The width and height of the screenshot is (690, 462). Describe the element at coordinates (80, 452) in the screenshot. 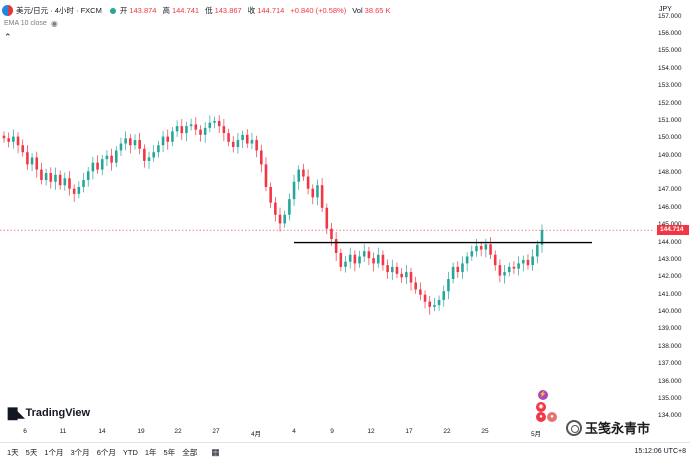

I see `period-3m-button: 3个月` at that location.